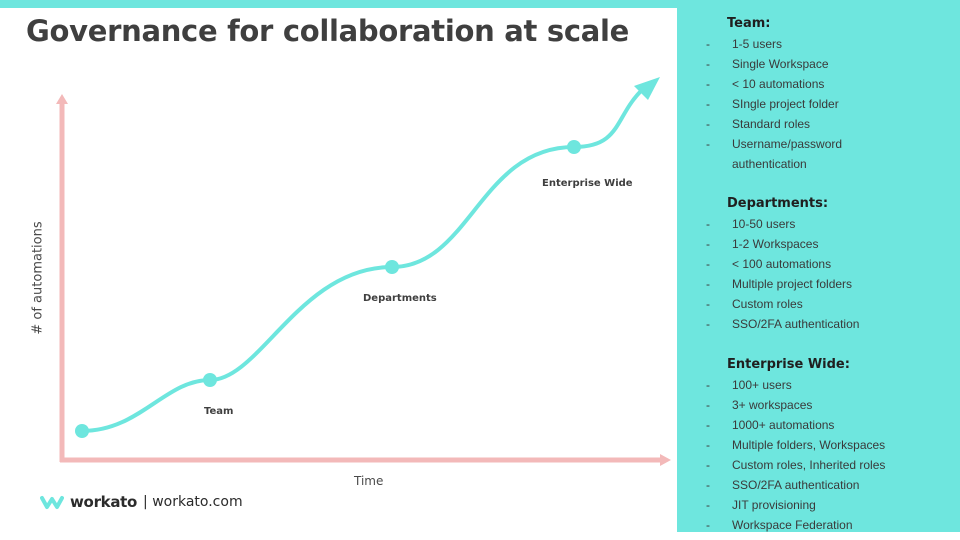  Describe the element at coordinates (210, 380) in the screenshot. I see `stage-marker-team` at that location.